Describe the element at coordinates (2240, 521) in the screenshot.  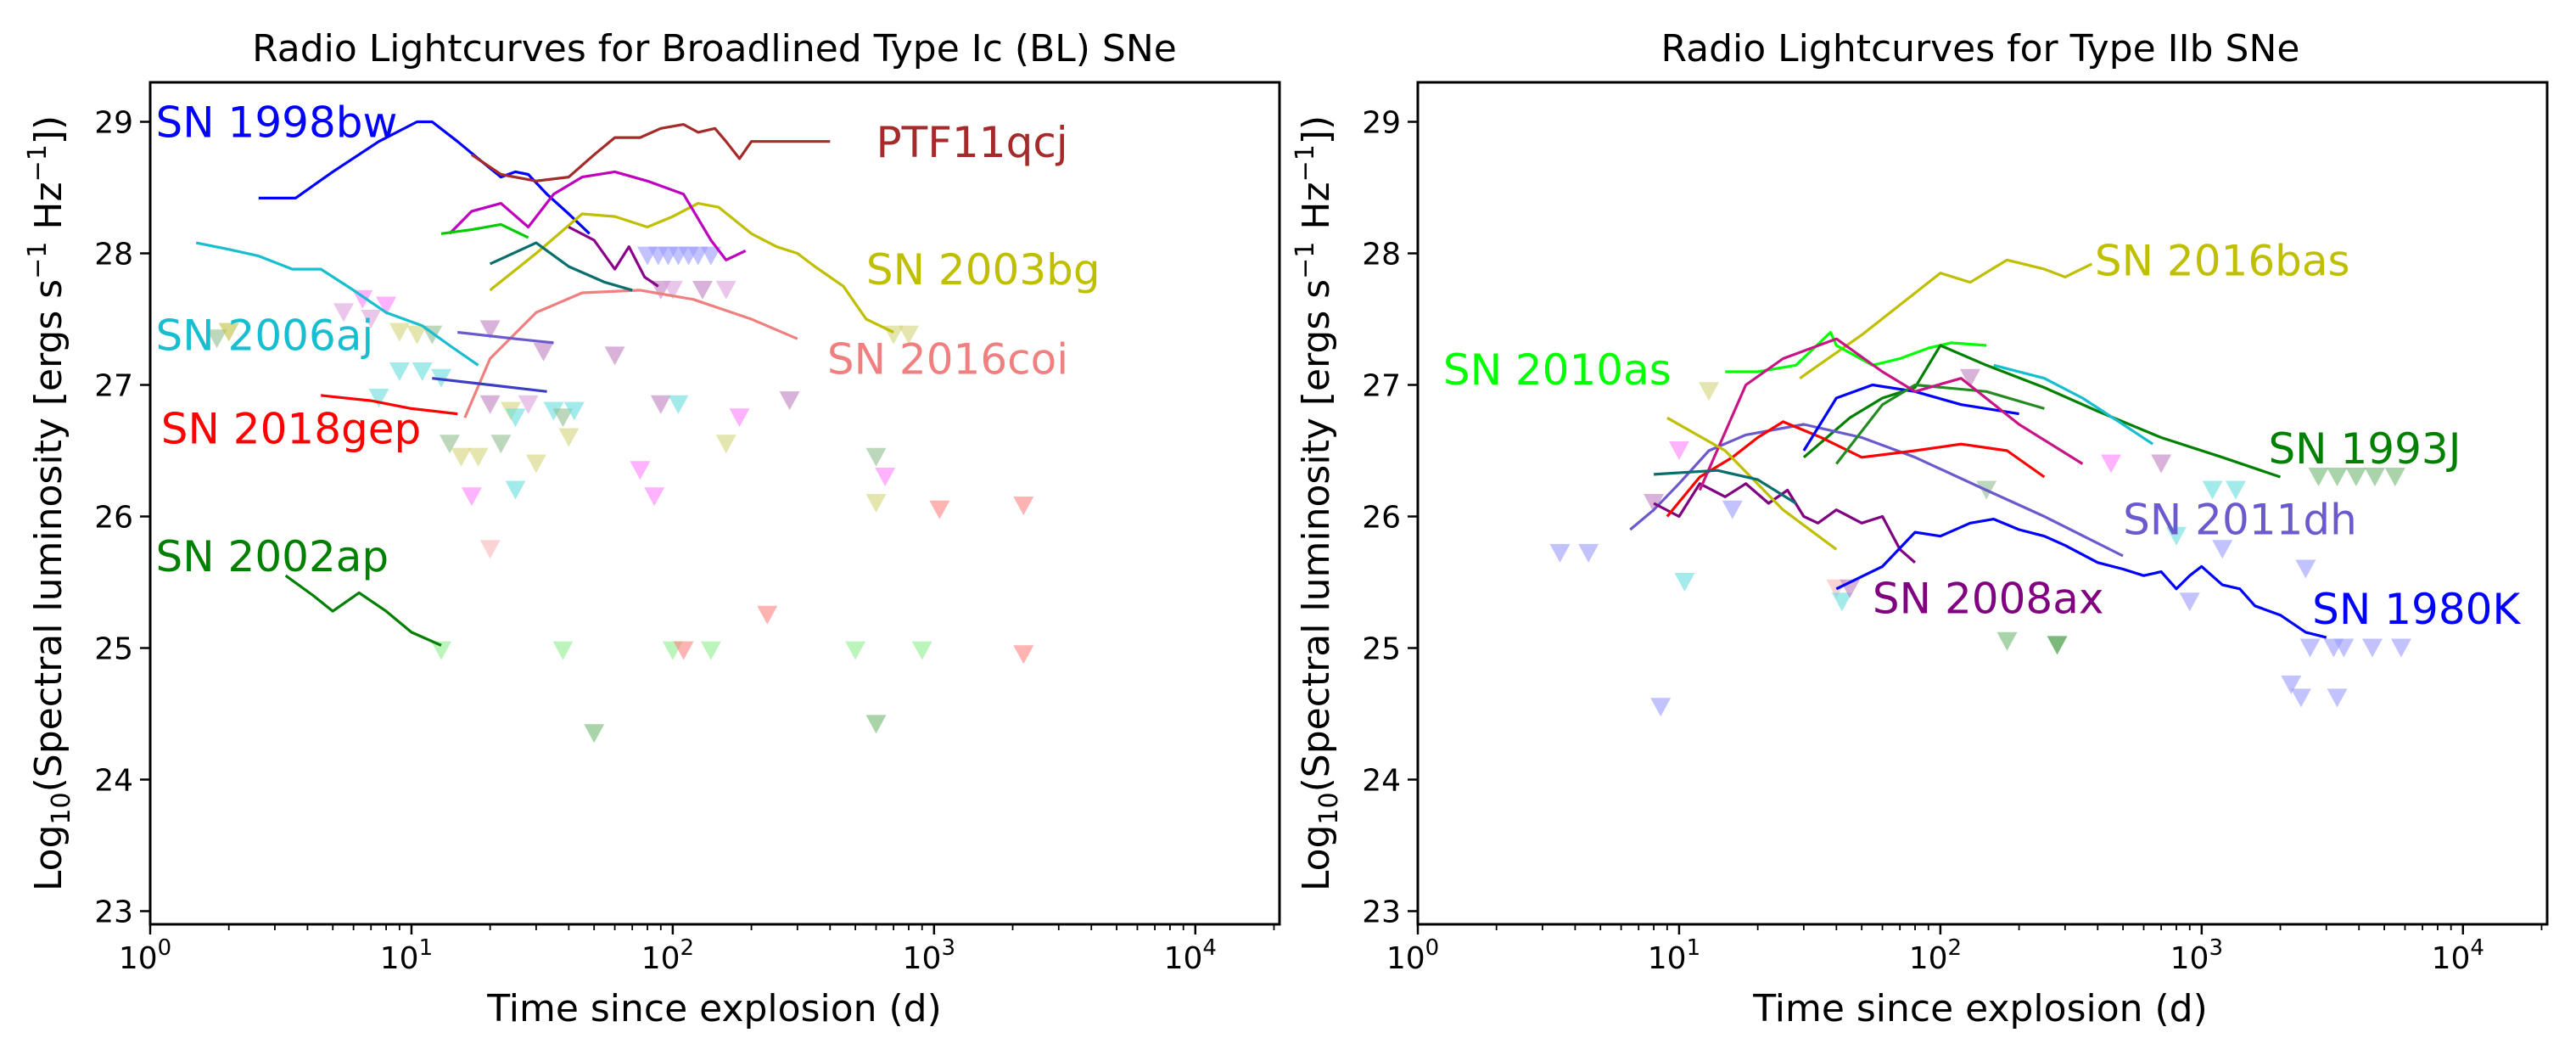
I see `right-series-annotation: SN 2011dh` at that location.